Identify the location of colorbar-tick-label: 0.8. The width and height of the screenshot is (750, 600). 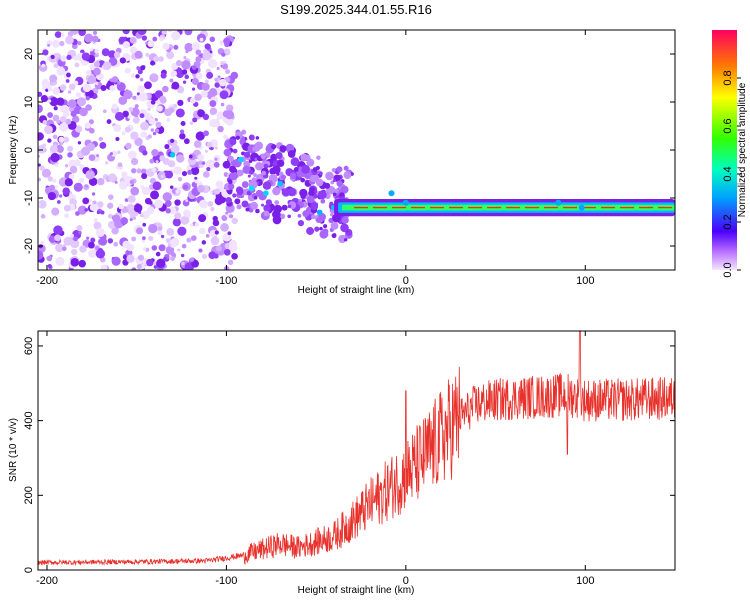
(728, 77).